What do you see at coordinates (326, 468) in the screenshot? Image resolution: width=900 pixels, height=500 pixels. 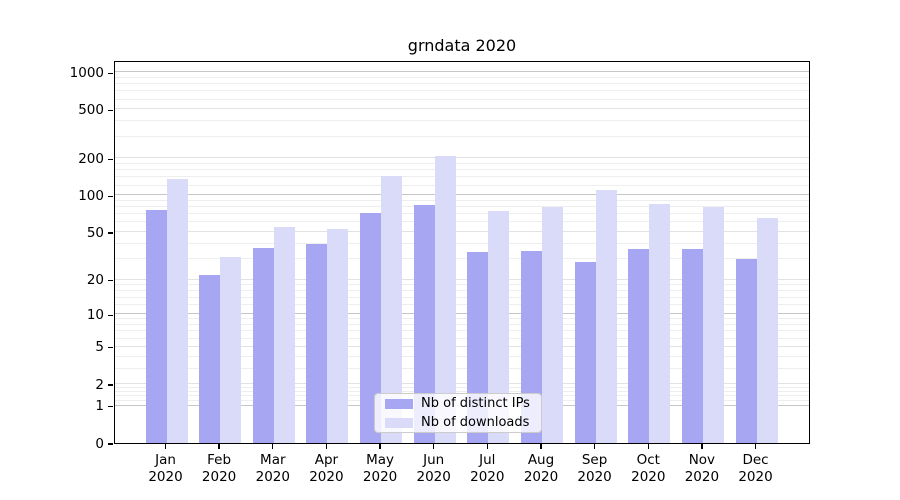 I see `x-tick-label-apr: Apr 2020` at bounding box center [326, 468].